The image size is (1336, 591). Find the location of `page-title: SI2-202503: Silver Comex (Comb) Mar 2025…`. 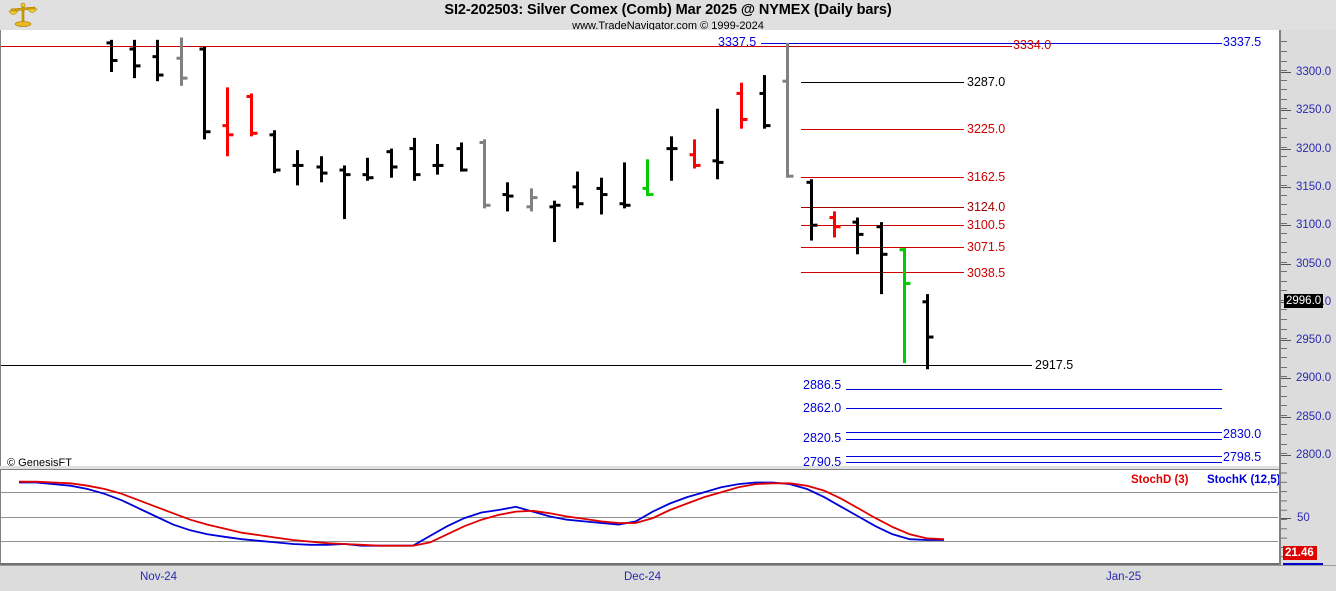

page-title: SI2-202503: Silver Comex (Comb) Mar 2025… is located at coordinates (668, 10).